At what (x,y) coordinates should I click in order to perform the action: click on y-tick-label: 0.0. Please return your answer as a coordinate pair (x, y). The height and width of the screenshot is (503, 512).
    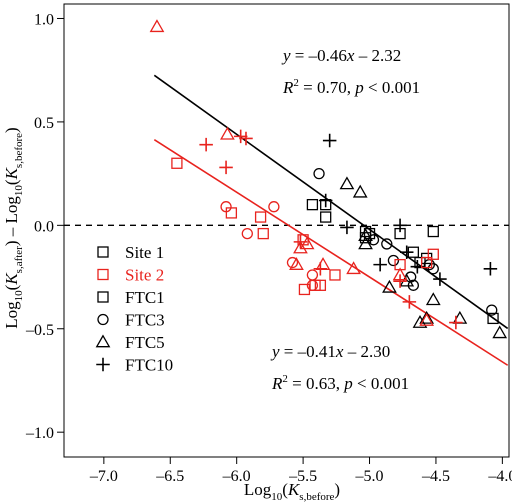
    Looking at the image, I should click on (44, 226).